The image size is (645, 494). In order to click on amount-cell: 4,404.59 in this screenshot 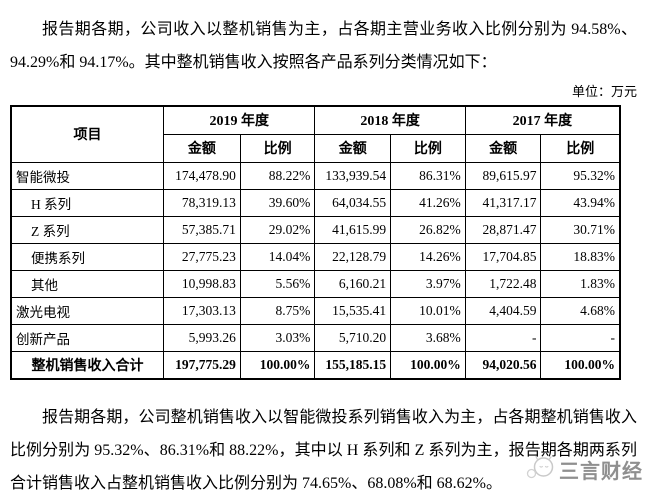, I will do `click(503, 310)`.